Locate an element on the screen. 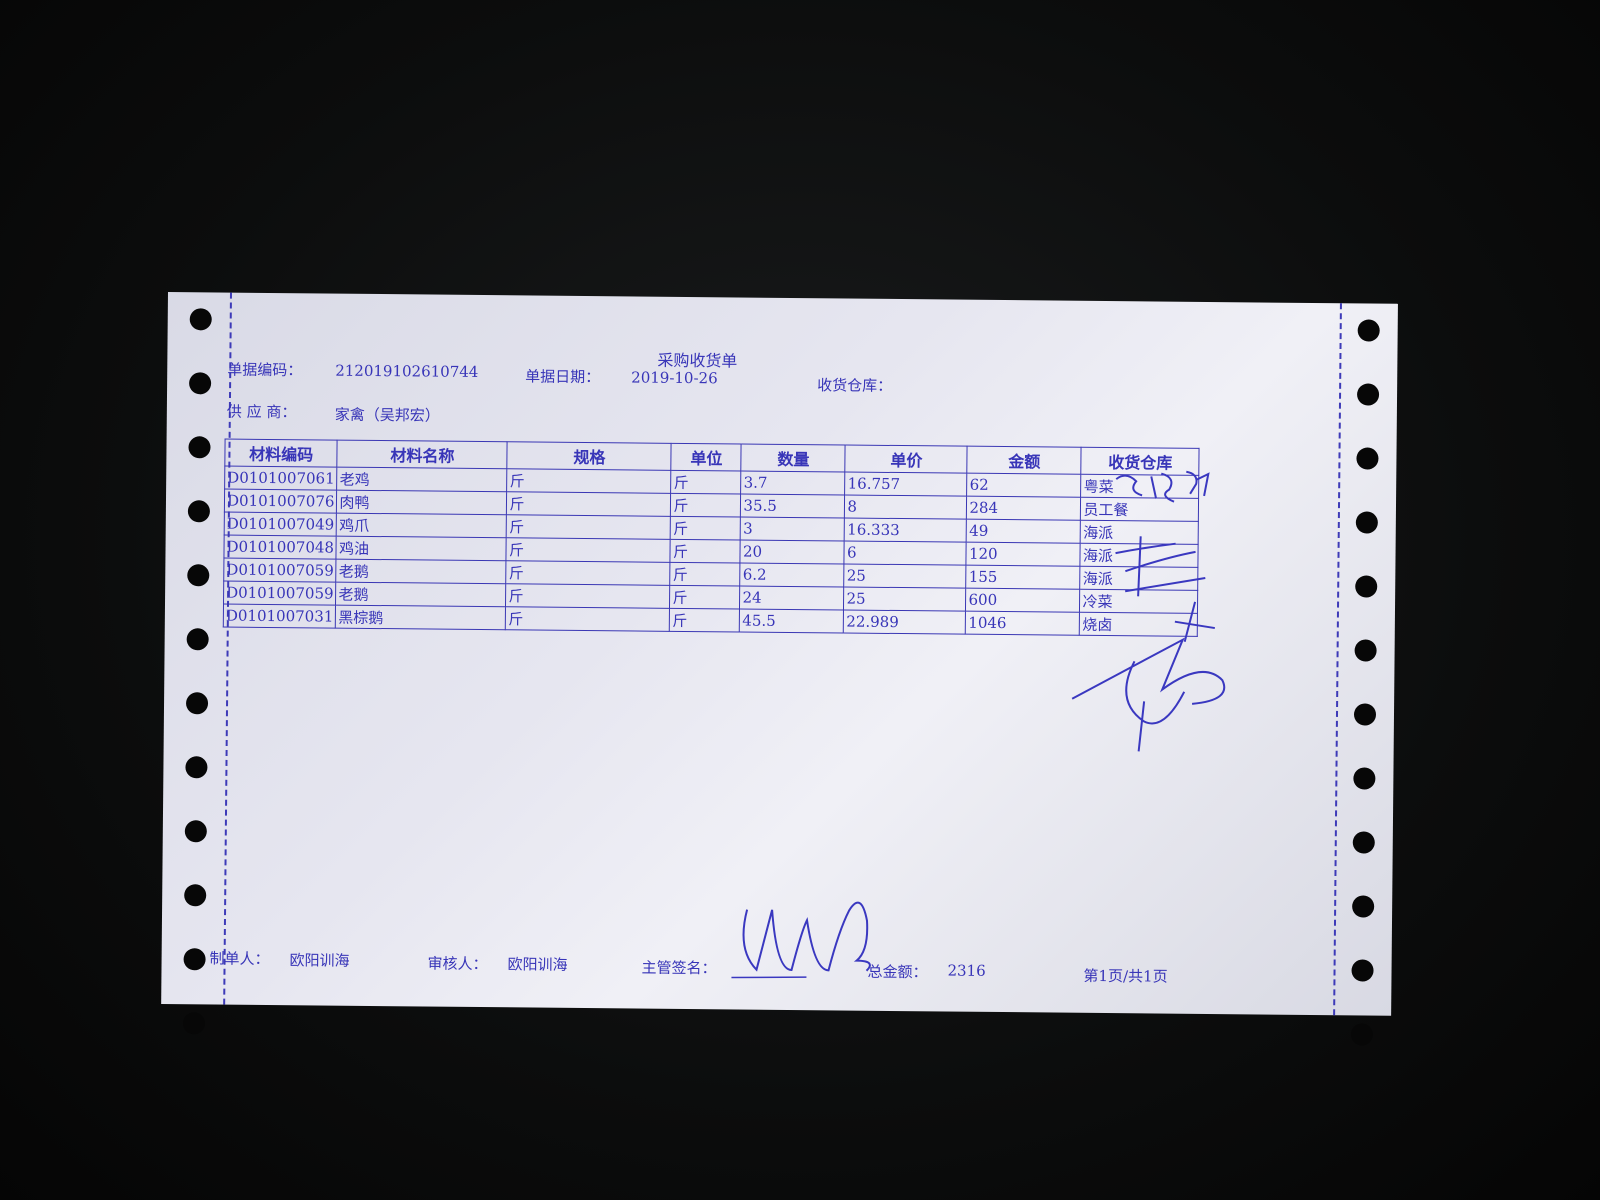  signature-top-right is located at coordinates (1162, 486).